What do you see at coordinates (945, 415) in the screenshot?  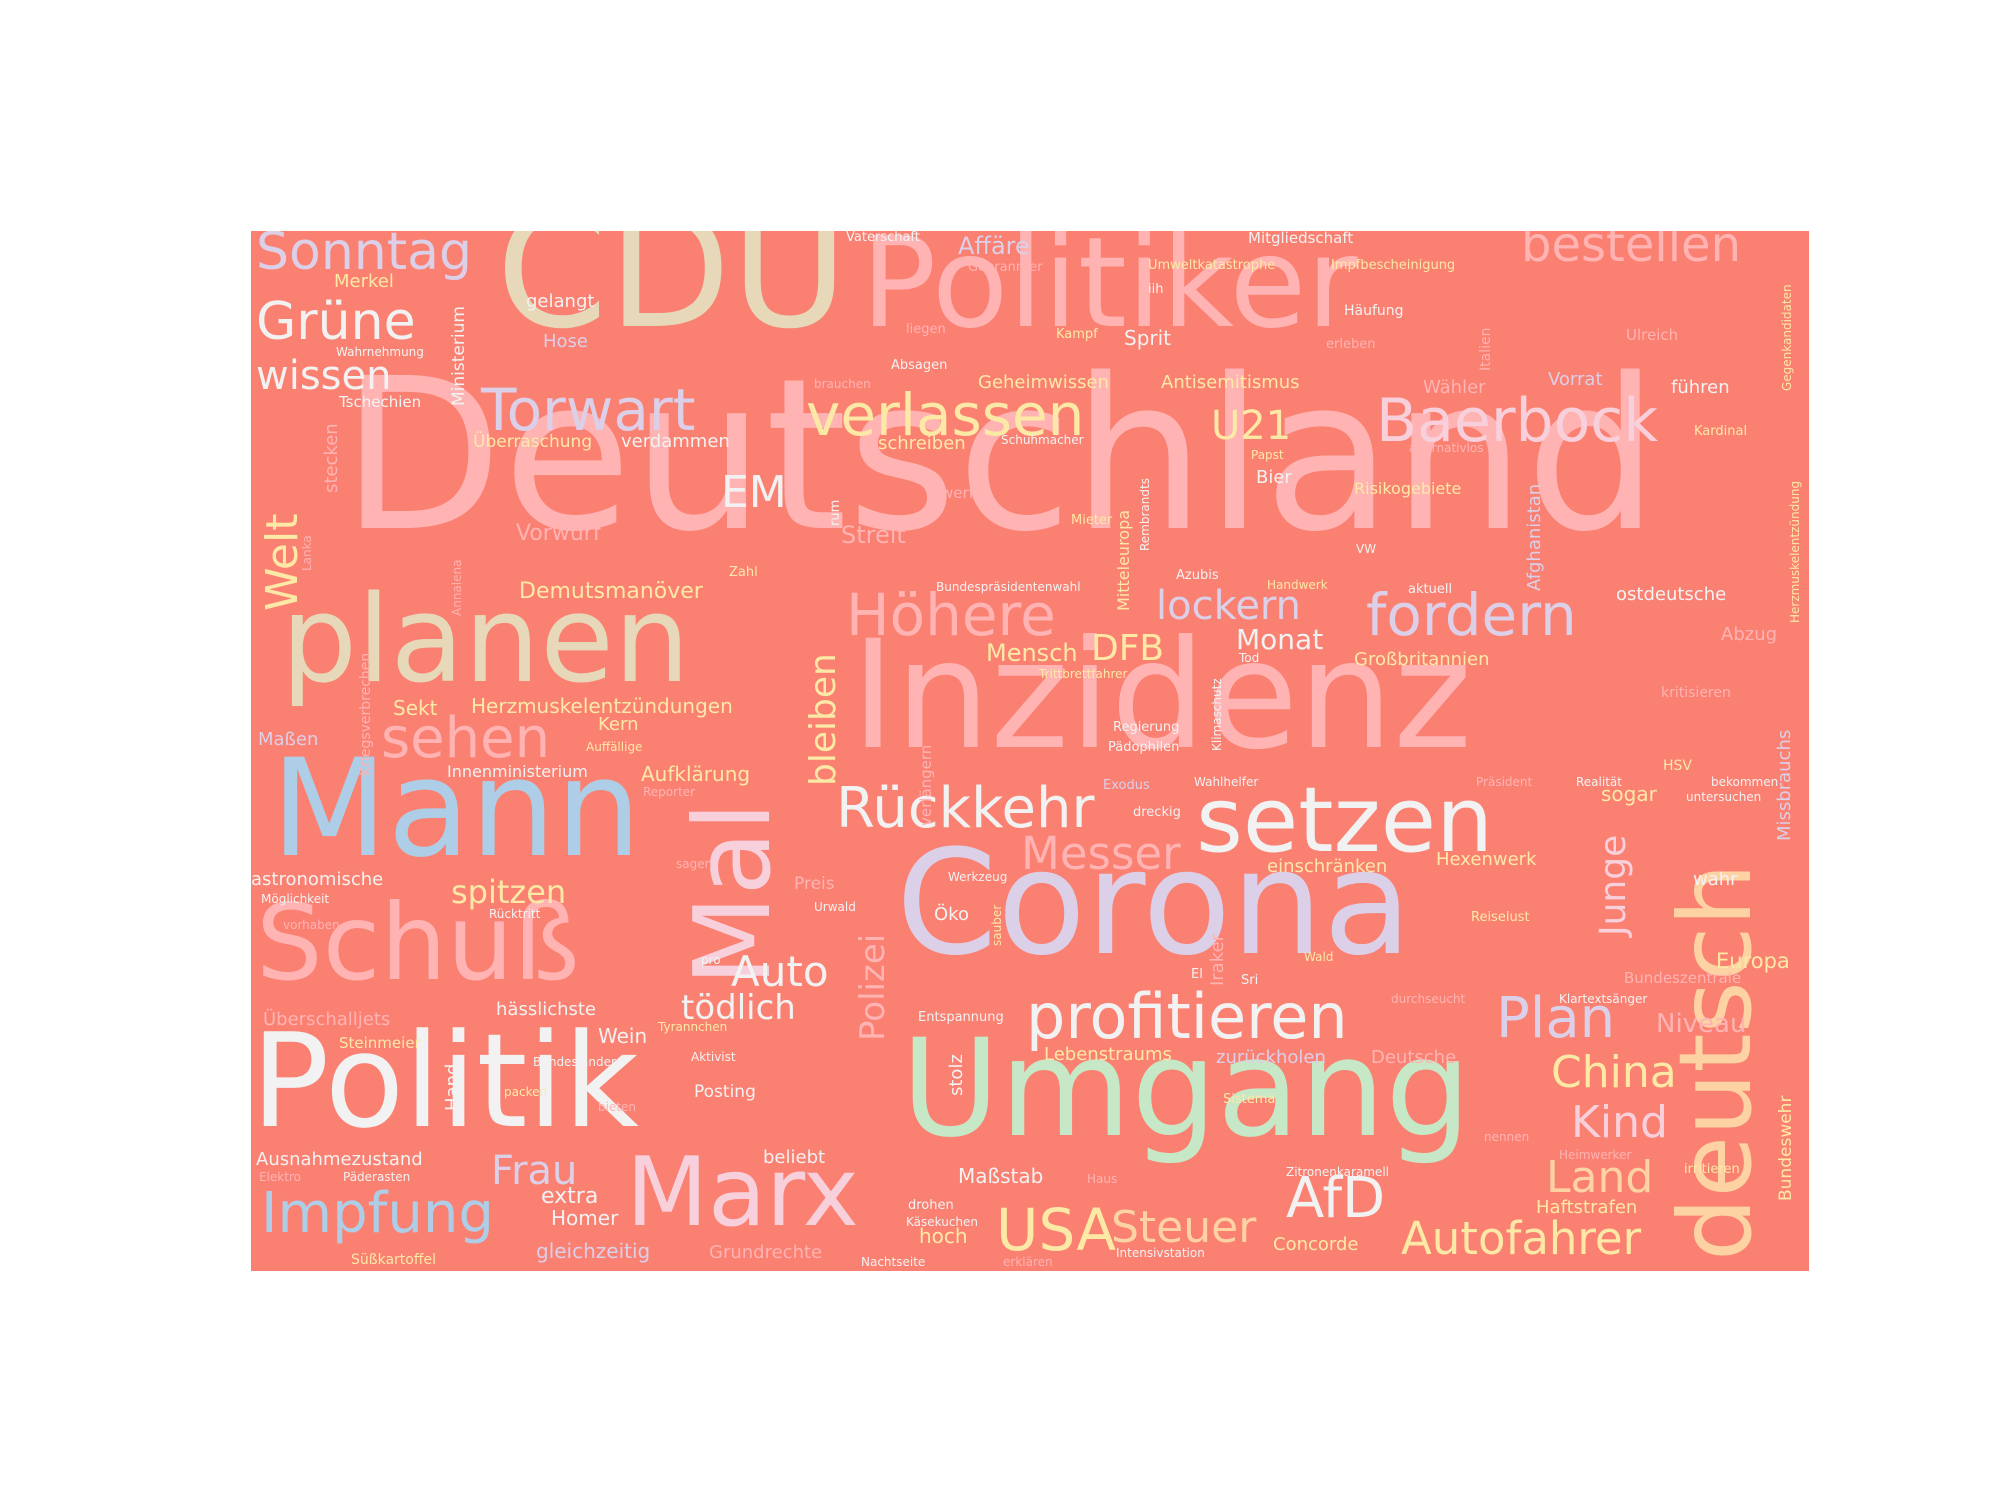 I see `word-verlassen: verlassen` at bounding box center [945, 415].